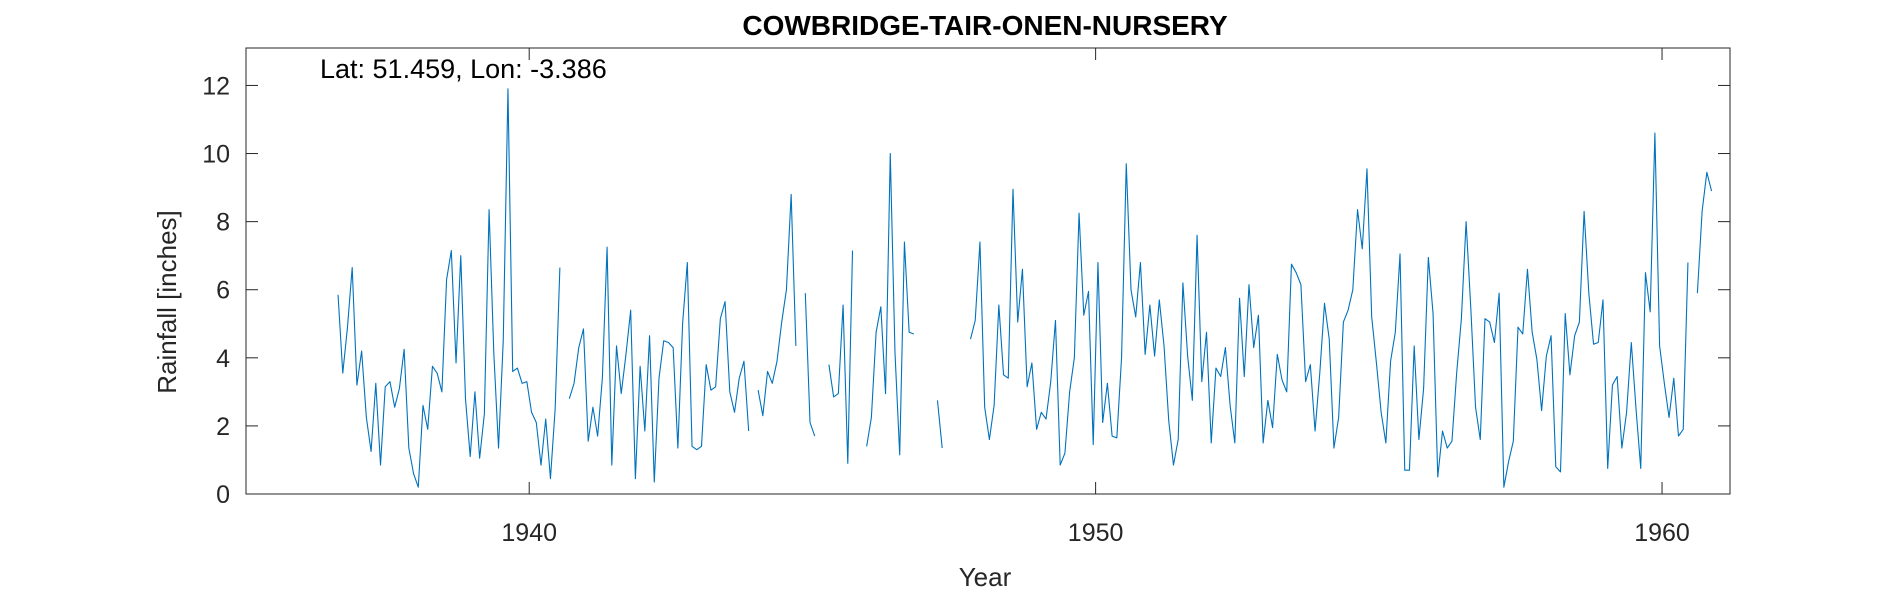 This screenshot has height=591, width=1890. Describe the element at coordinates (529, 533) in the screenshot. I see `x-tick-label: 1940` at that location.